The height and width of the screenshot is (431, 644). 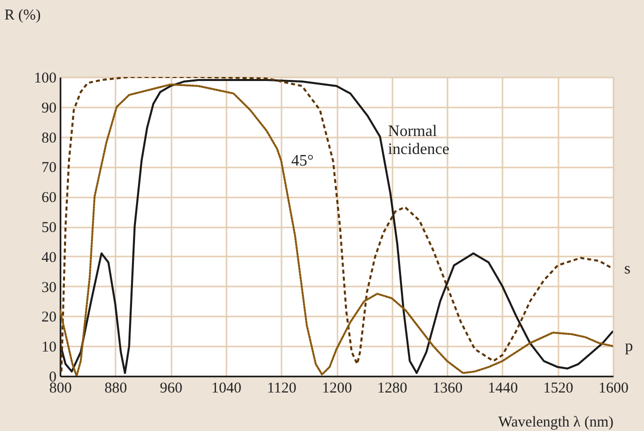 I want to click on x-tick-label: 1200, so click(x=337, y=388).